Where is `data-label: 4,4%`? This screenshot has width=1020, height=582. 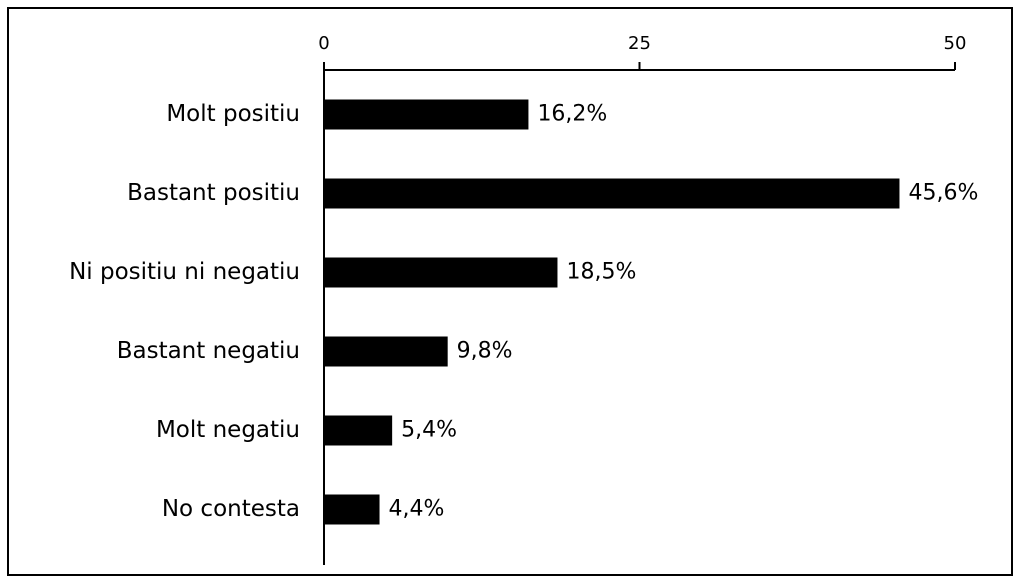
data-label: 4,4% is located at coordinates (417, 509).